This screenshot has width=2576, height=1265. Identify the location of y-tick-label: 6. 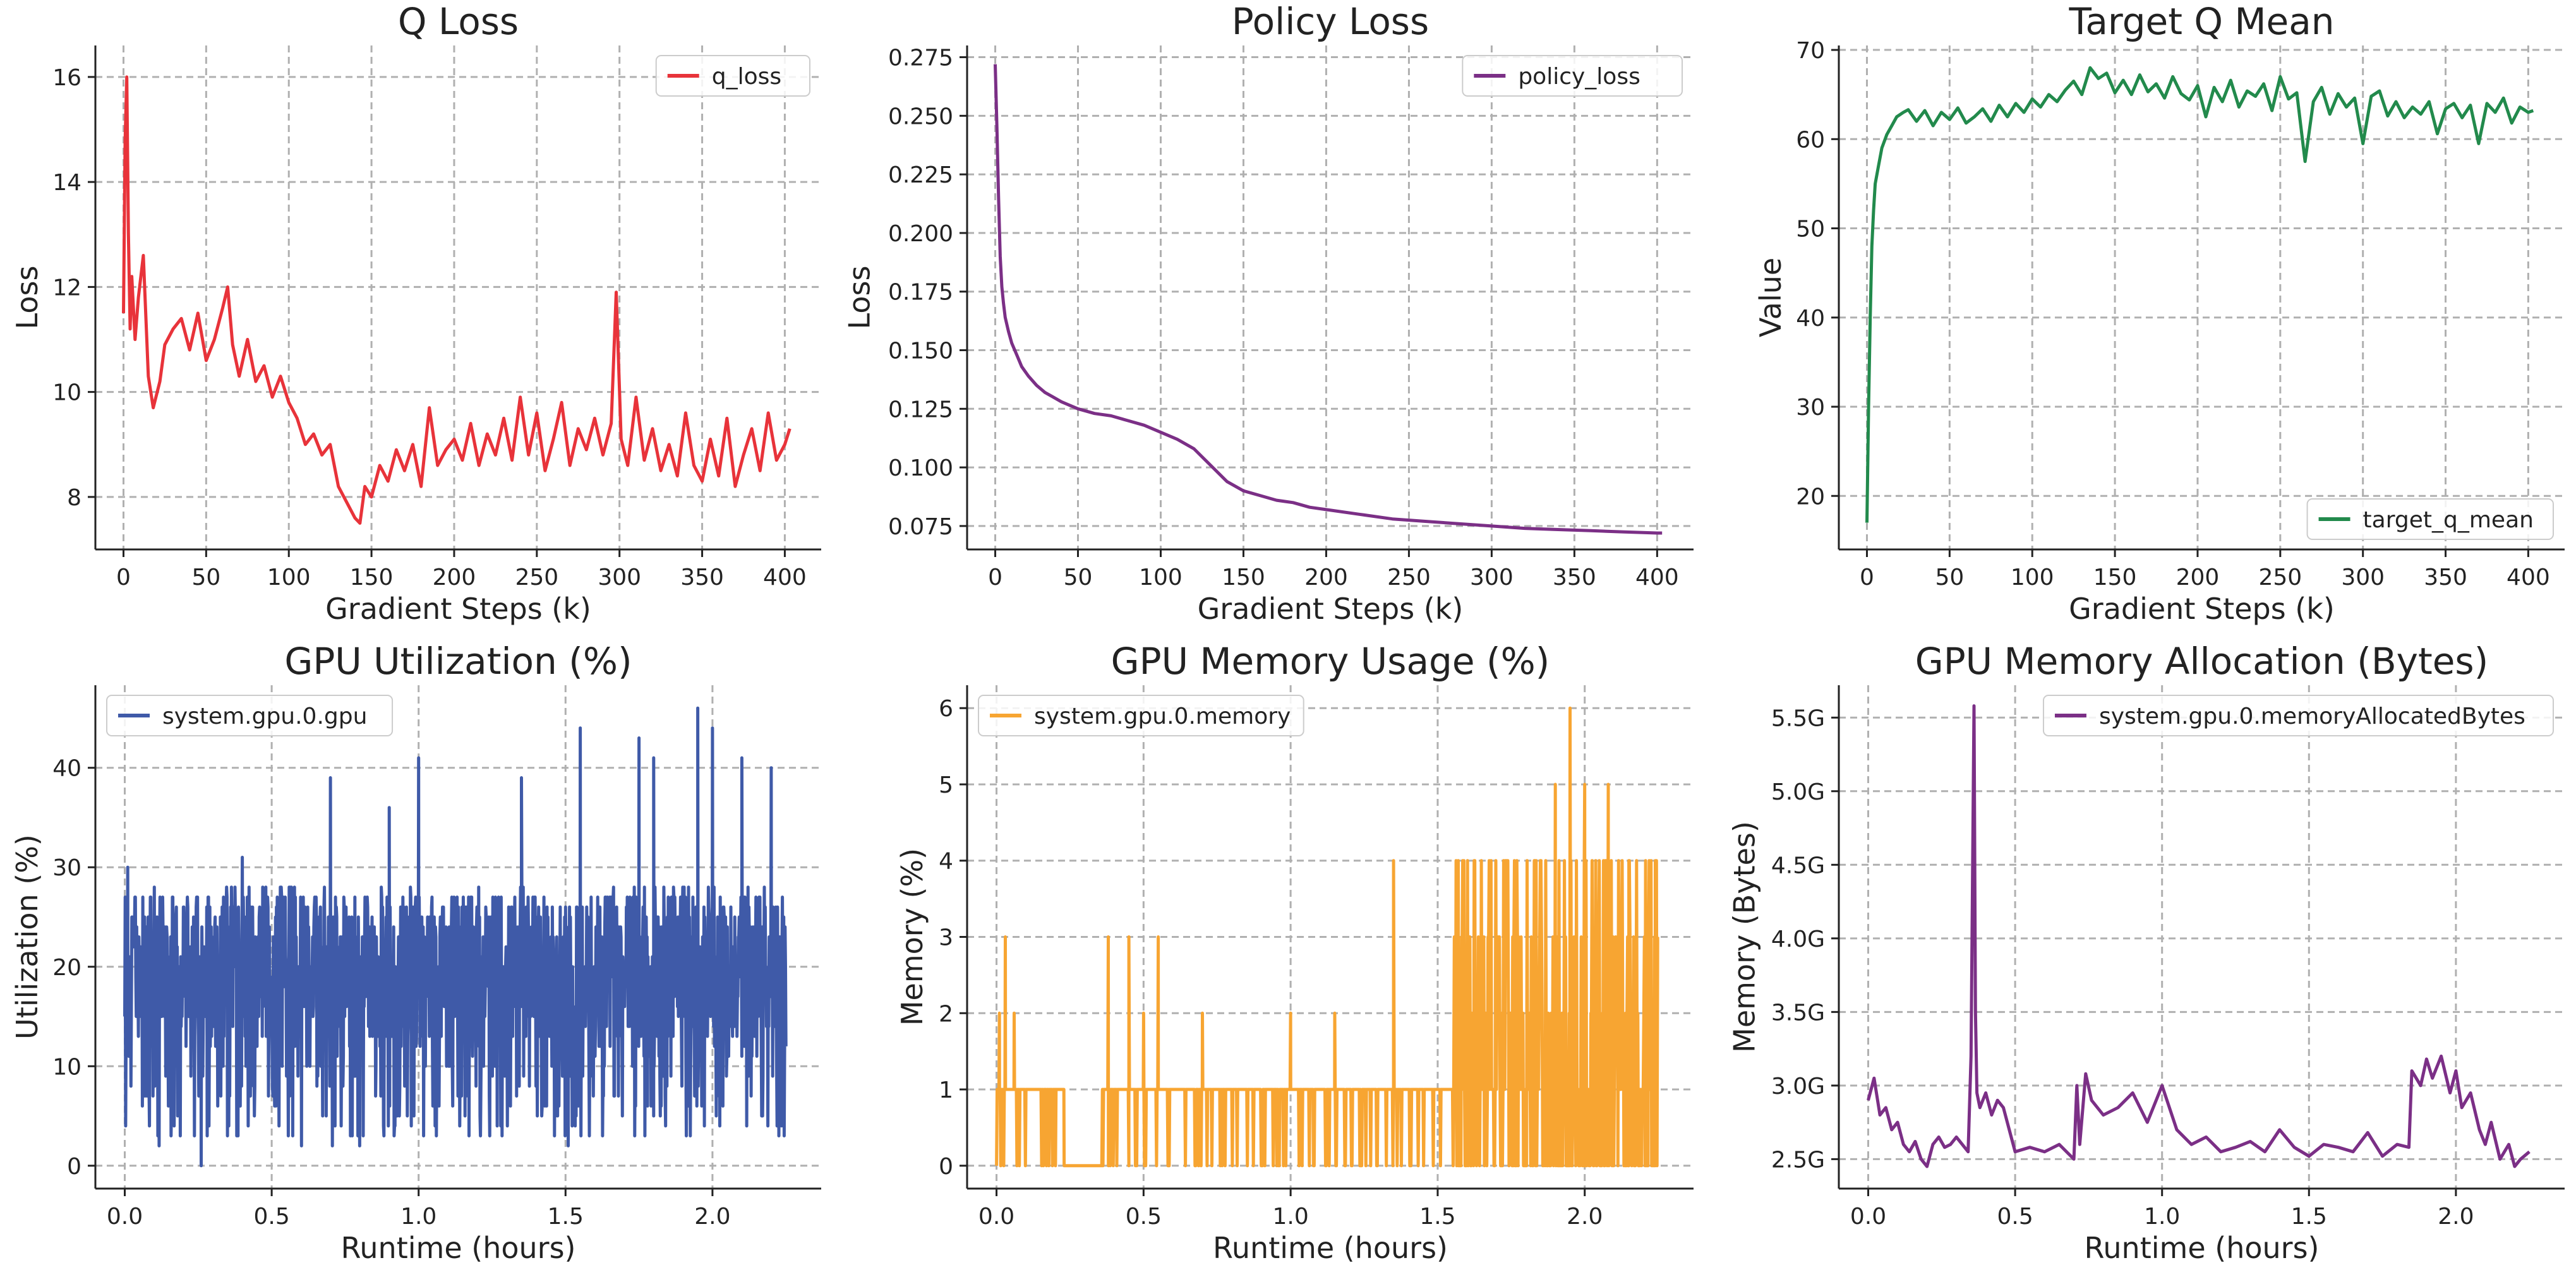
(946, 709).